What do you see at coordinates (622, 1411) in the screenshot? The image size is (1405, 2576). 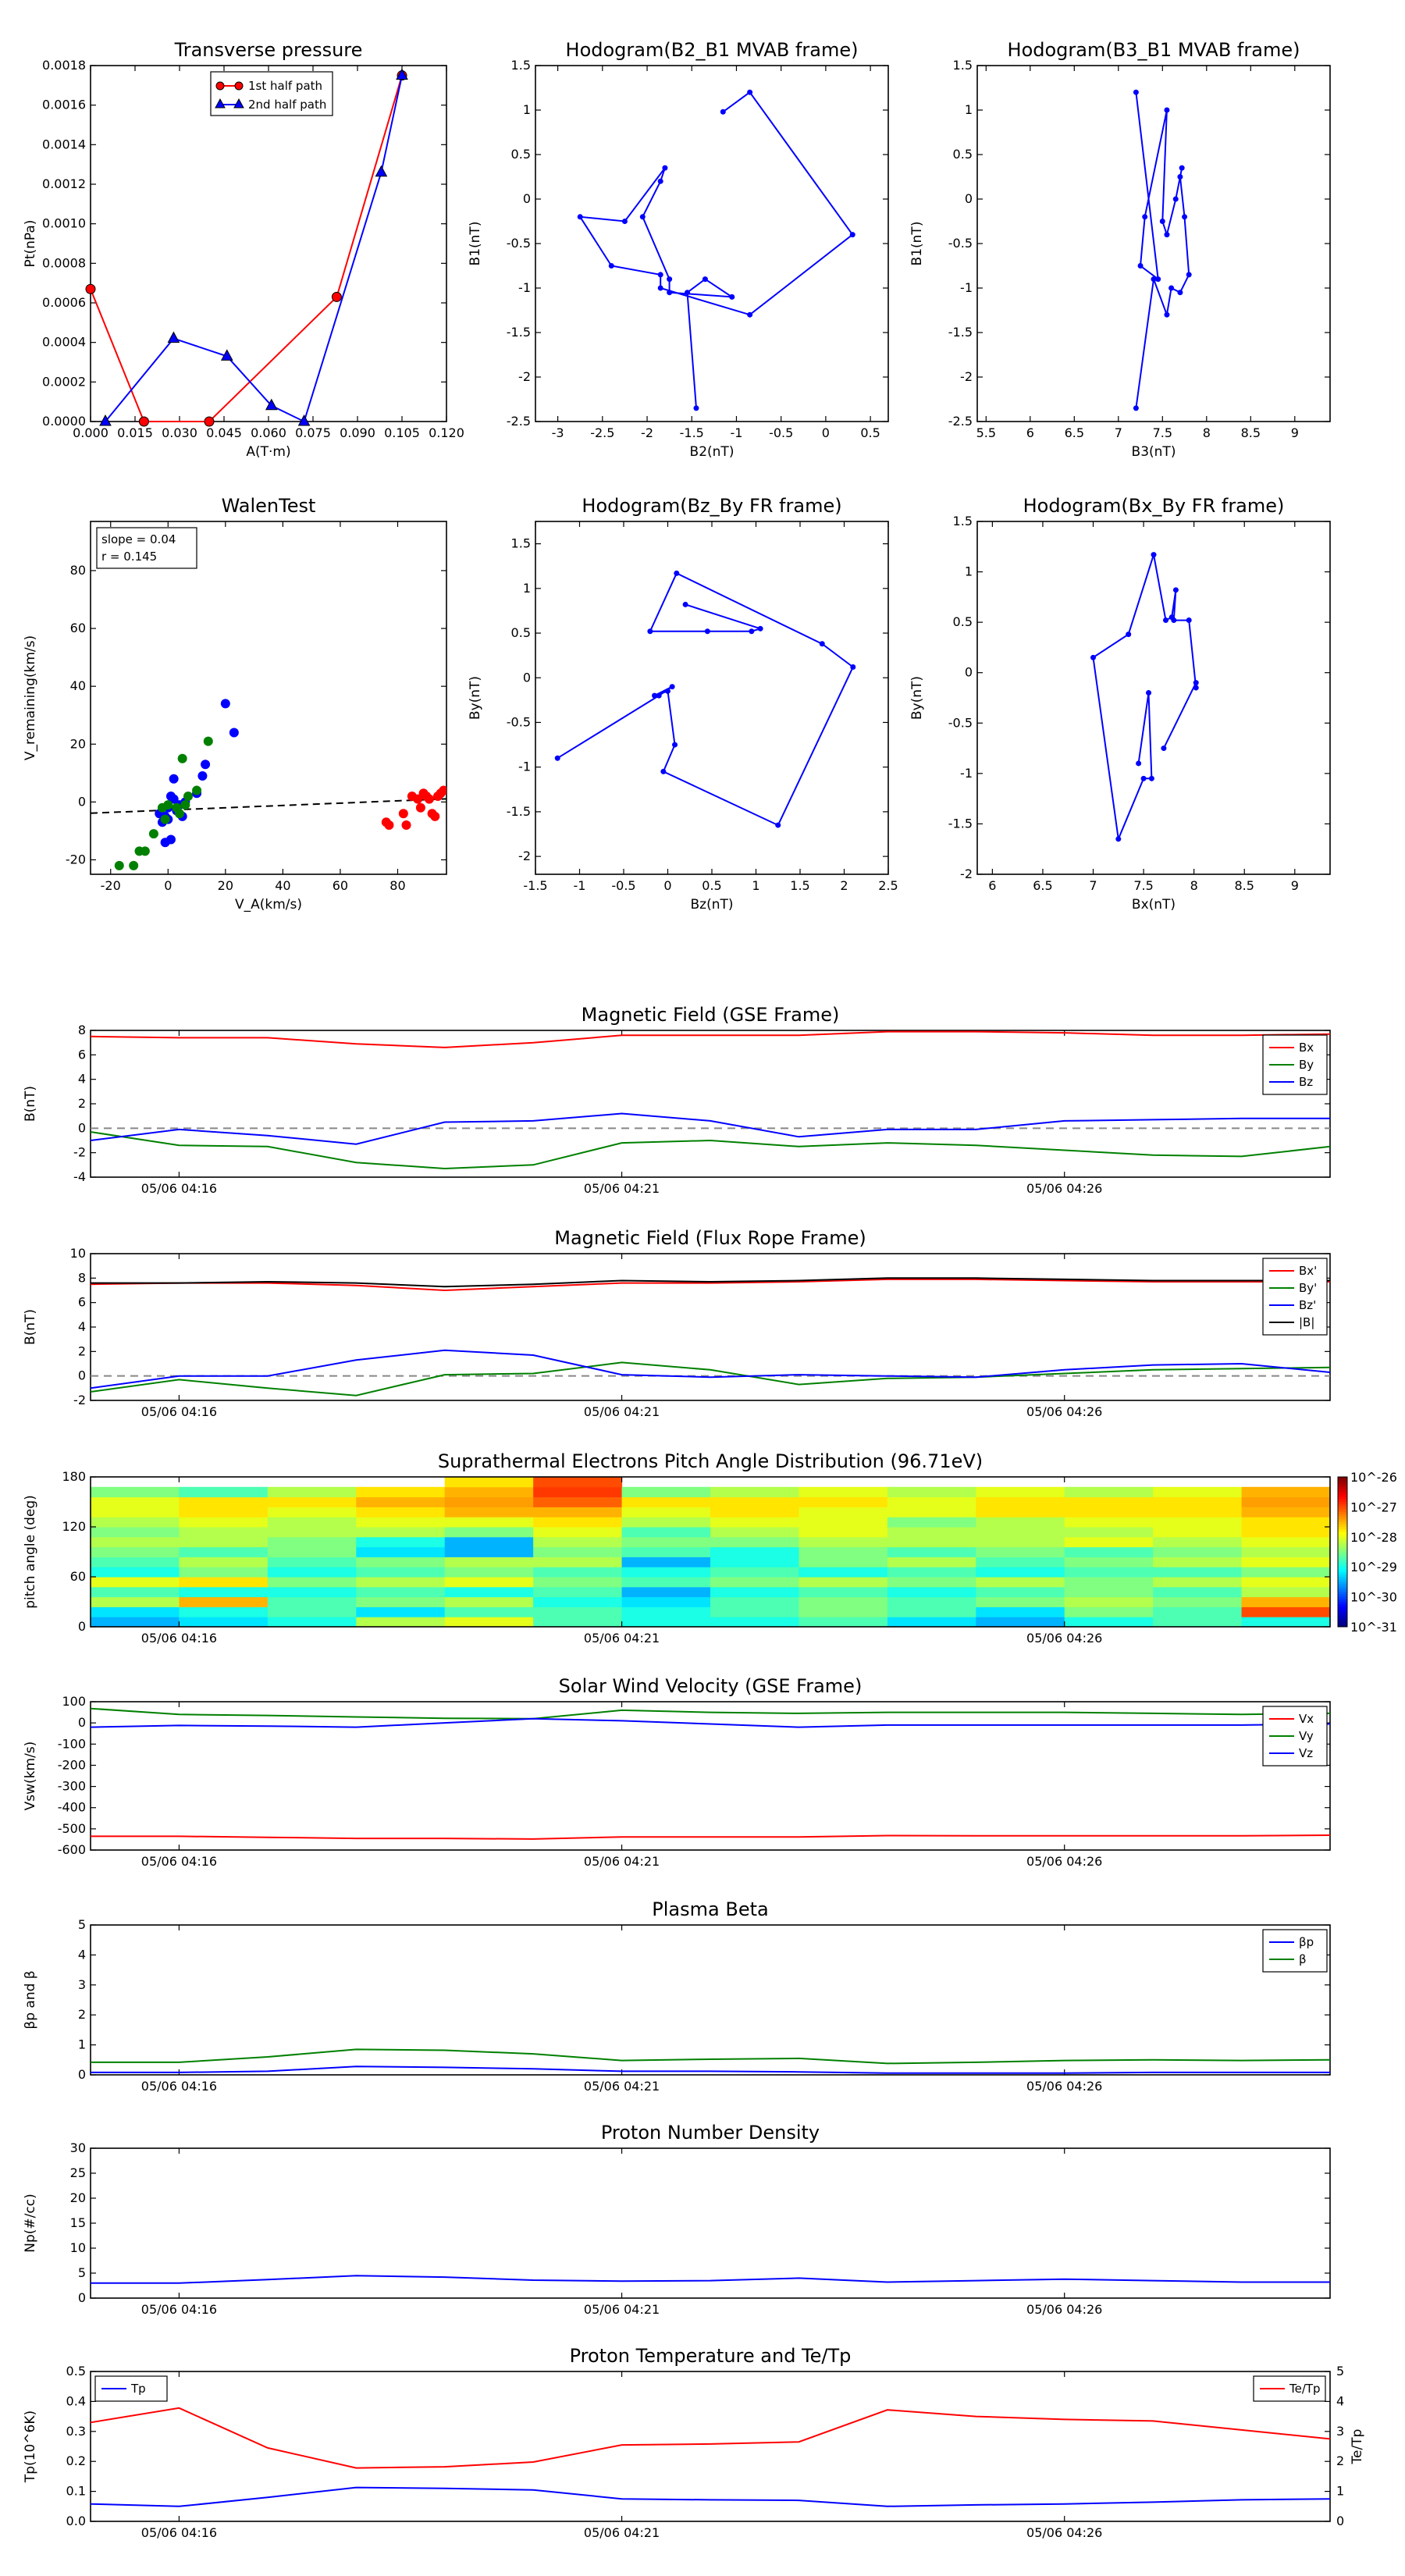 I see `x-tick-label: 05/06 04:21` at bounding box center [622, 1411].